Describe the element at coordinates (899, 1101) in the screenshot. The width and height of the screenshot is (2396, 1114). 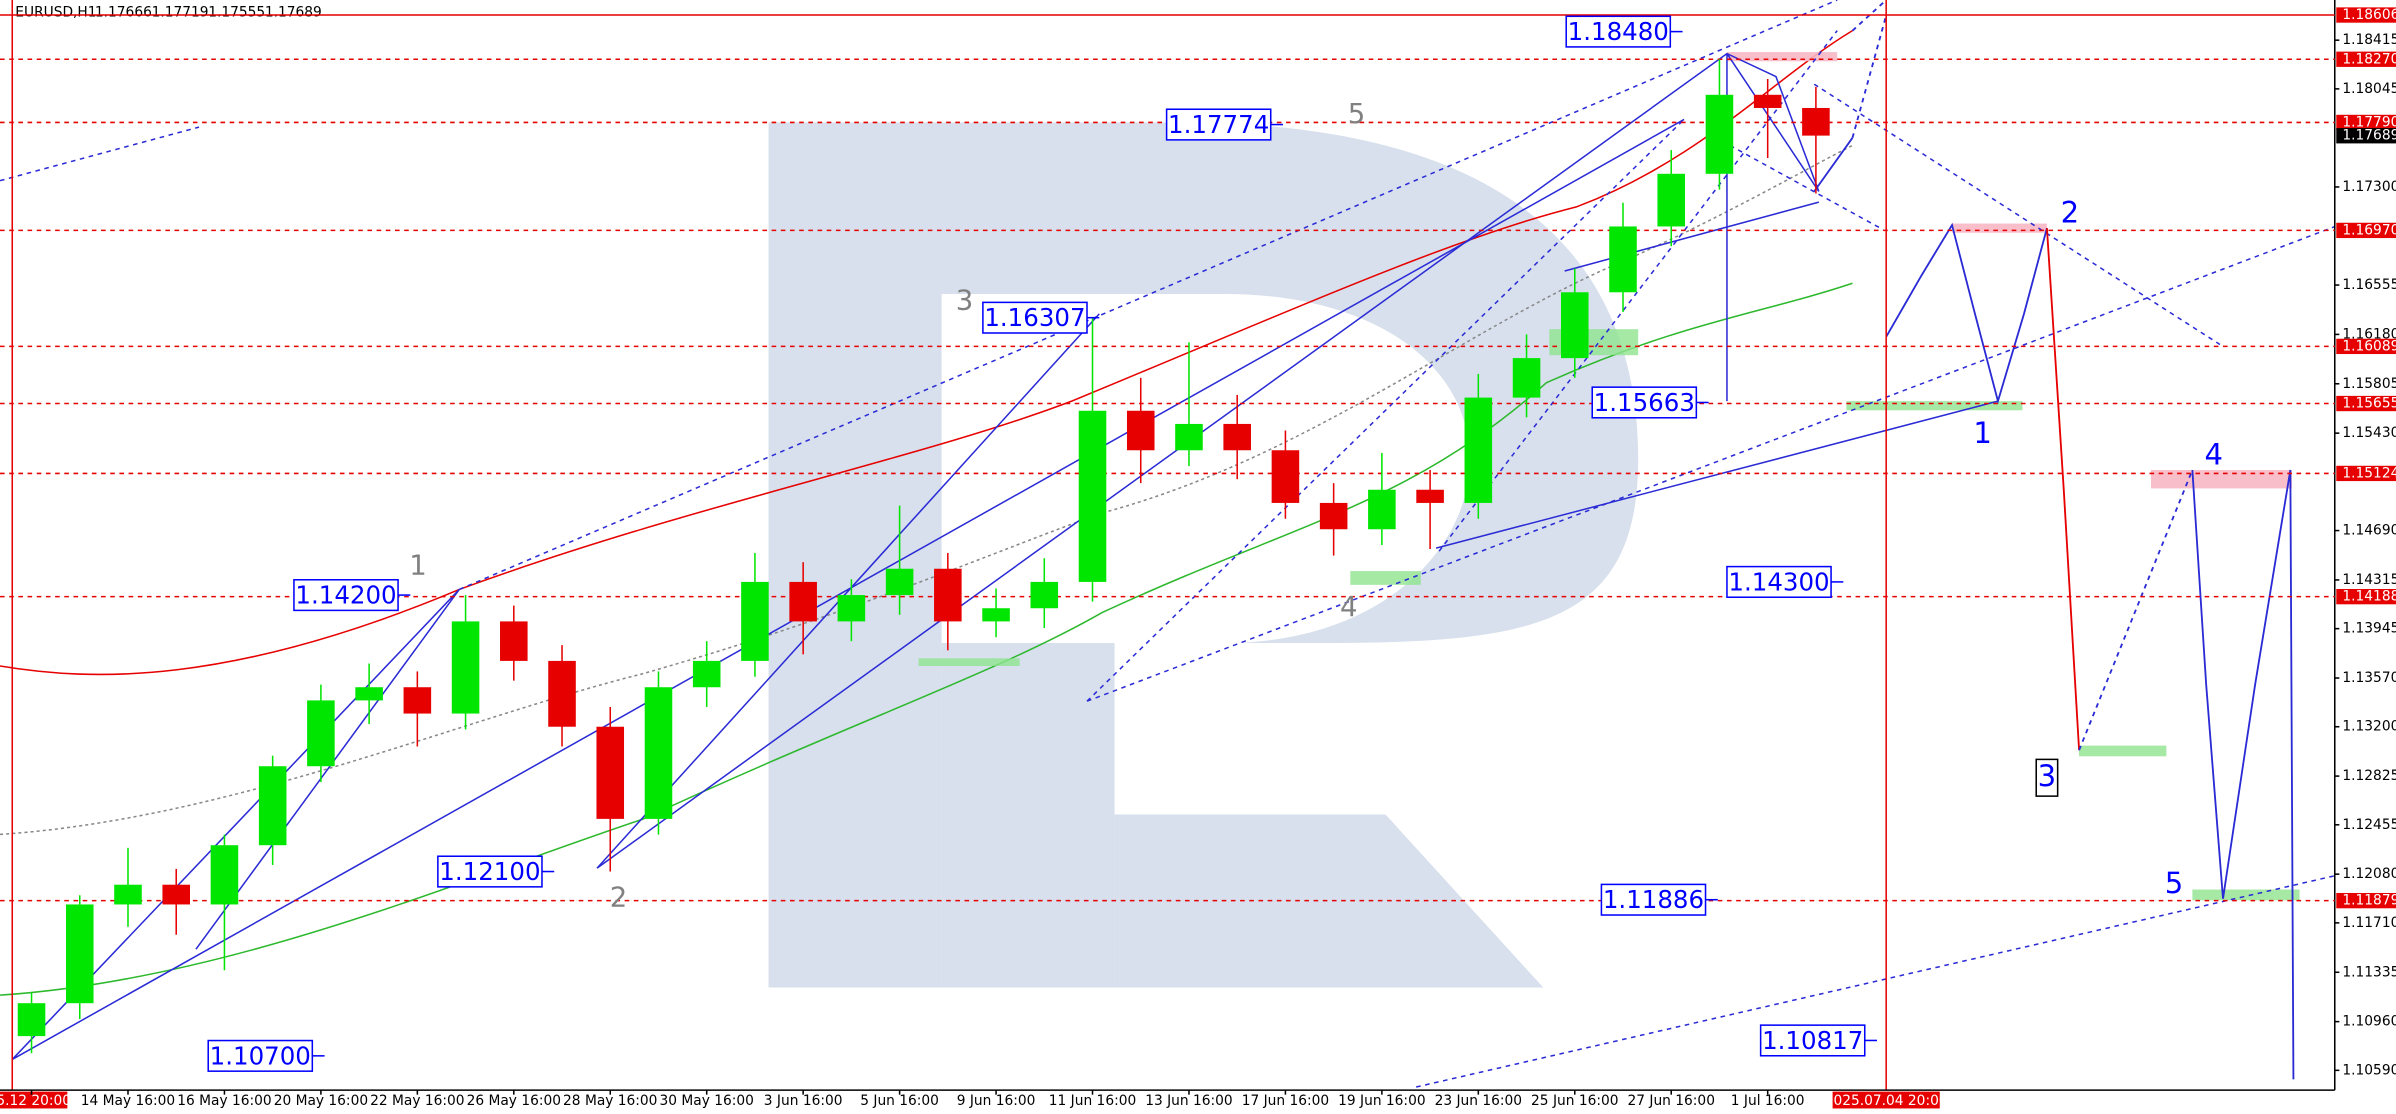
I see `x-tick-label: 5 Jun 16:00` at that location.